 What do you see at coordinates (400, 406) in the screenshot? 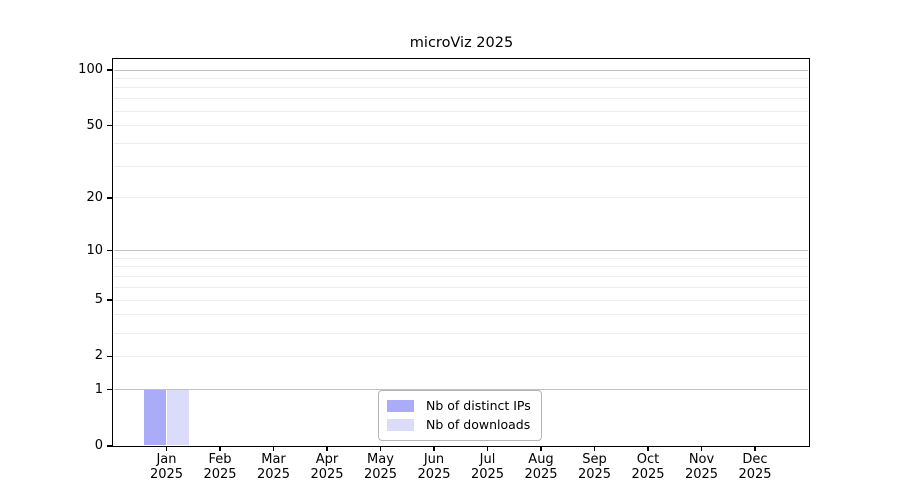
I see `legend-swatch-distinct-ips-icon` at bounding box center [400, 406].